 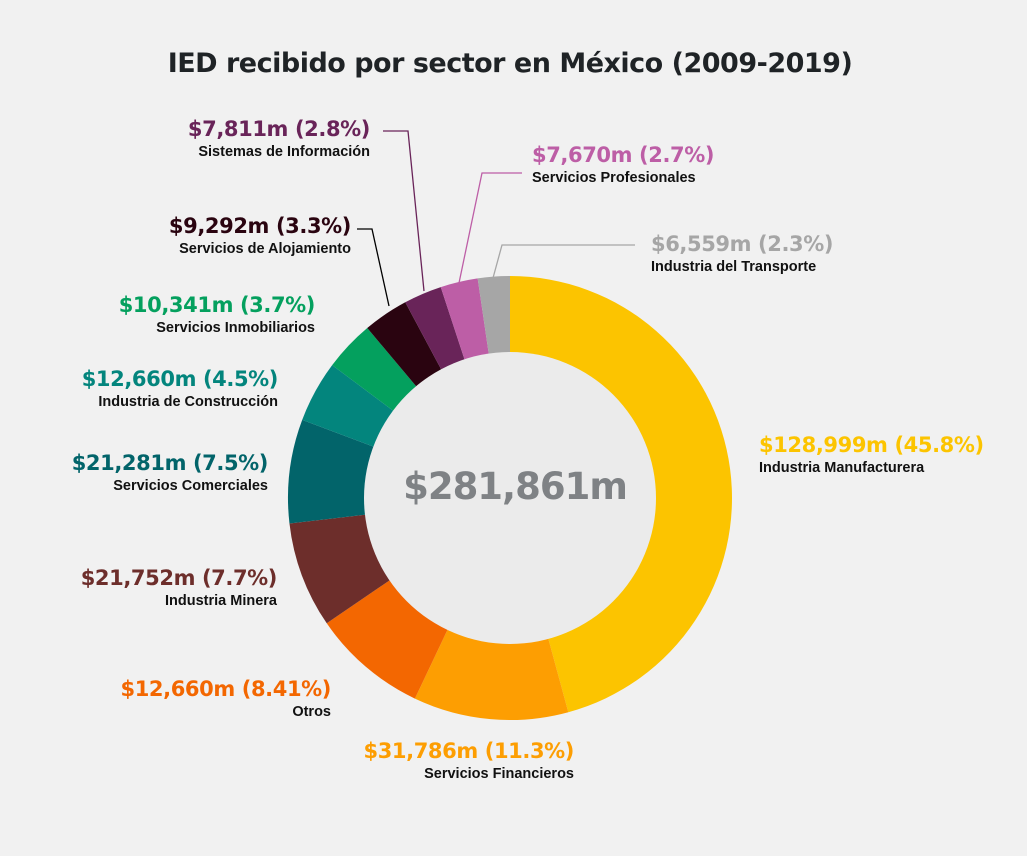 I want to click on leader-lines, so click(x=496, y=218).